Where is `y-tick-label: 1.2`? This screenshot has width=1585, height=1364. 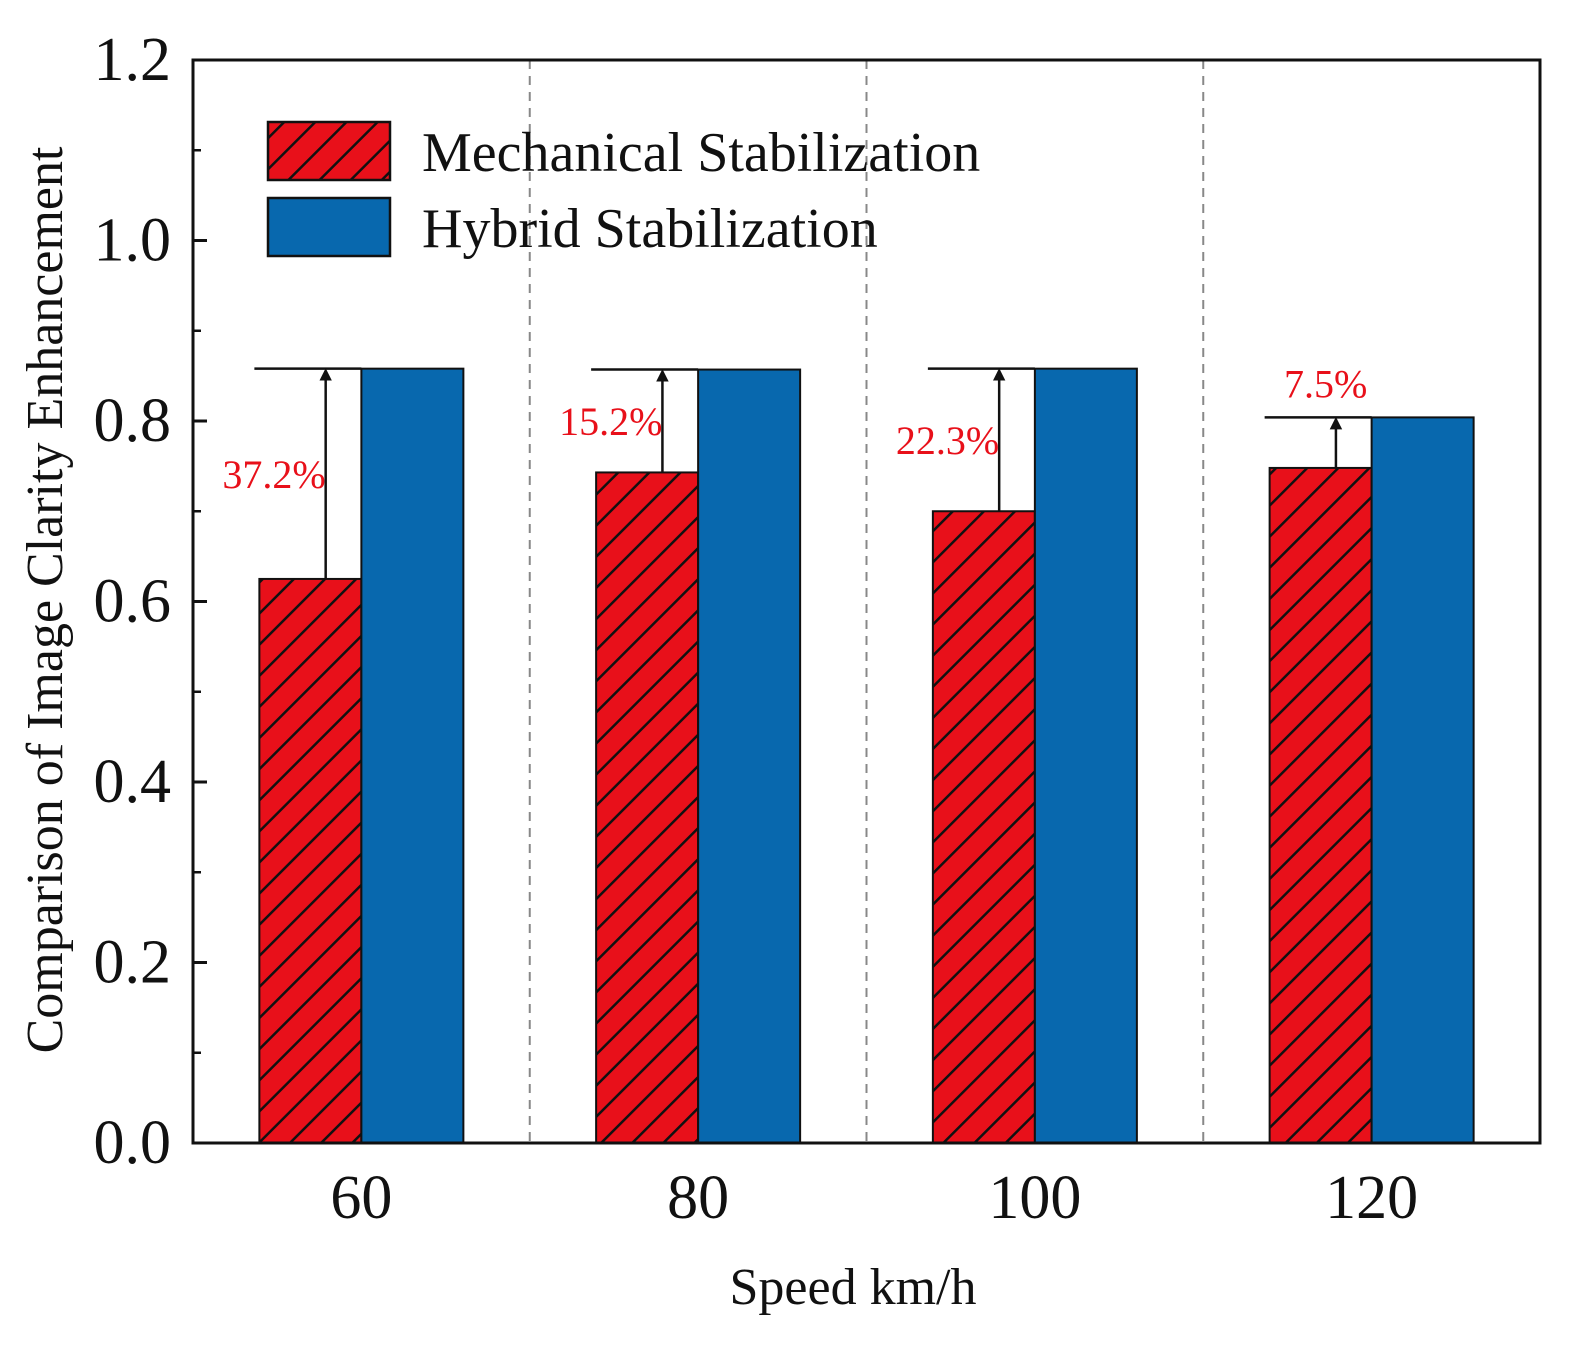 y-tick-label: 1.2 is located at coordinates (133, 60).